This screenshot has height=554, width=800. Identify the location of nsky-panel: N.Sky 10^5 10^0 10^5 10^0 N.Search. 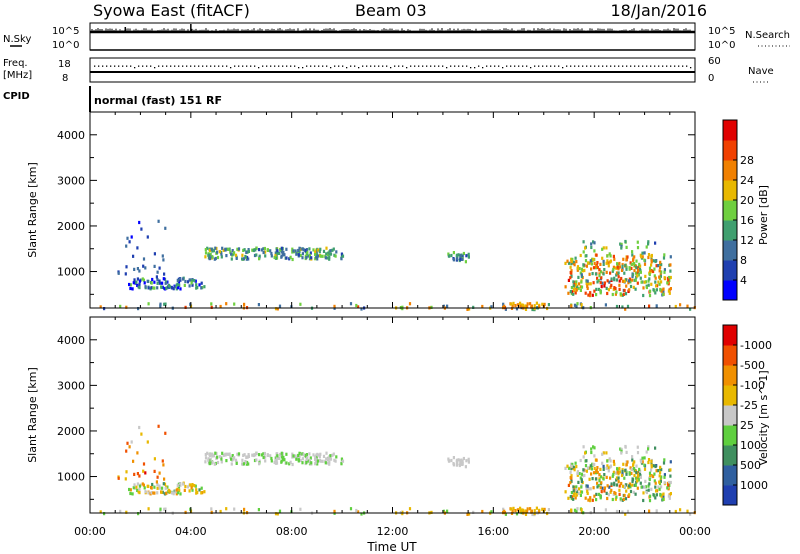
(396, 36).